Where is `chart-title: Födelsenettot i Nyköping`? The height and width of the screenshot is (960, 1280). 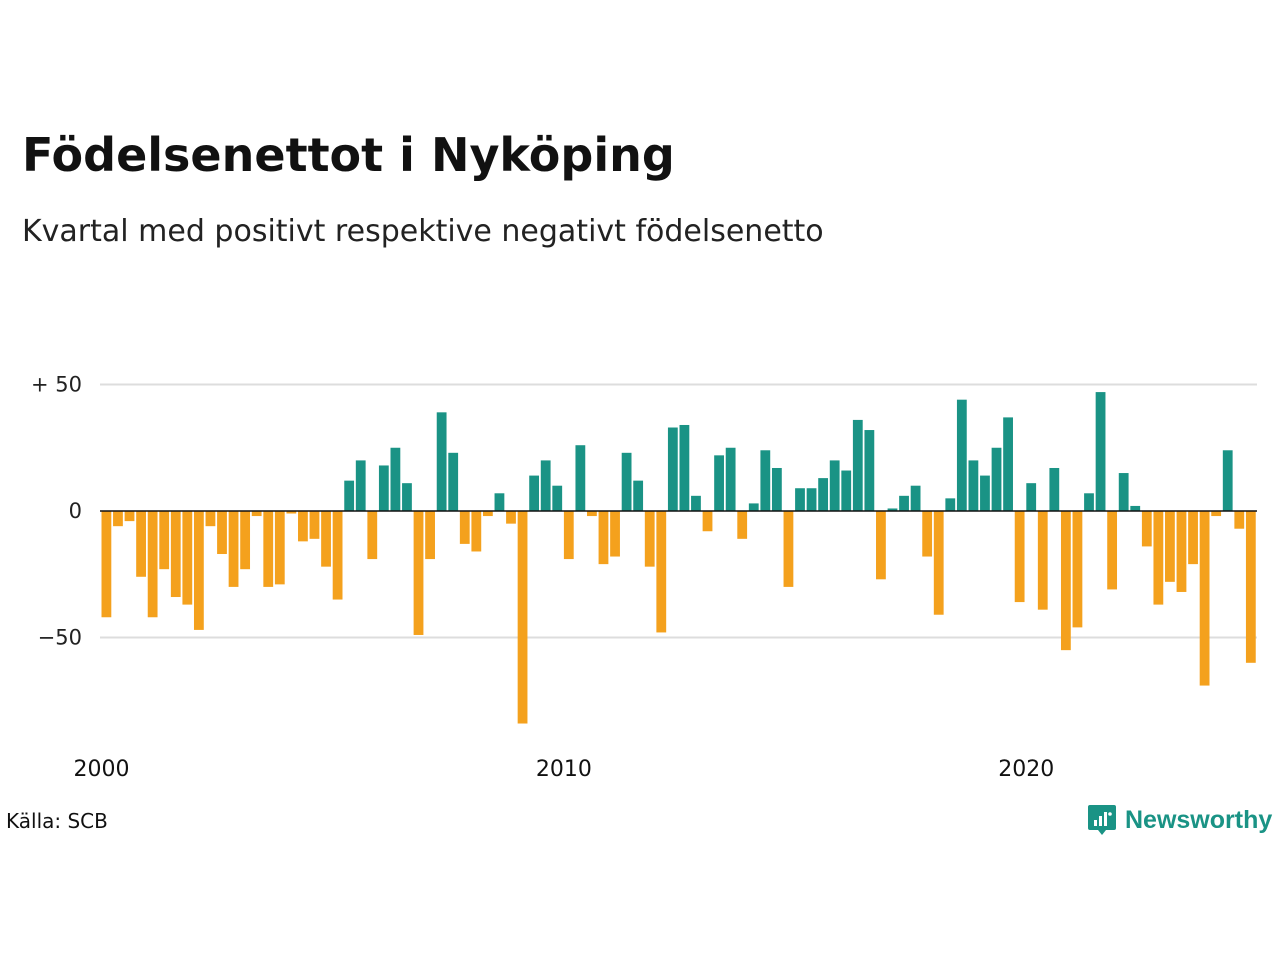
chart-title: Födelsenettot i Nyköping is located at coordinates (348, 155).